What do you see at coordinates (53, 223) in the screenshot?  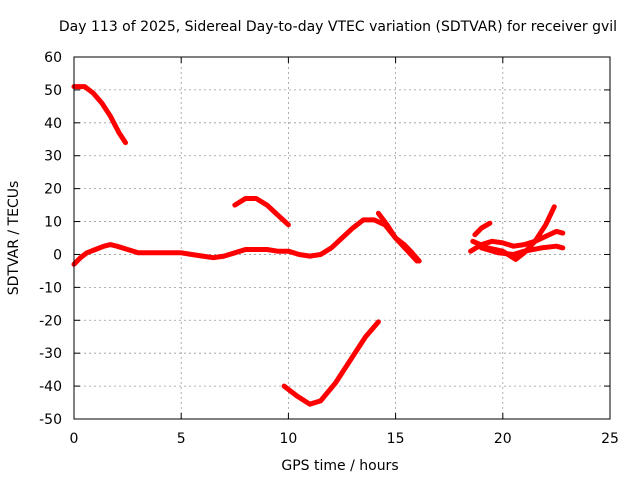 I see `y-tick-label: 10` at bounding box center [53, 223].